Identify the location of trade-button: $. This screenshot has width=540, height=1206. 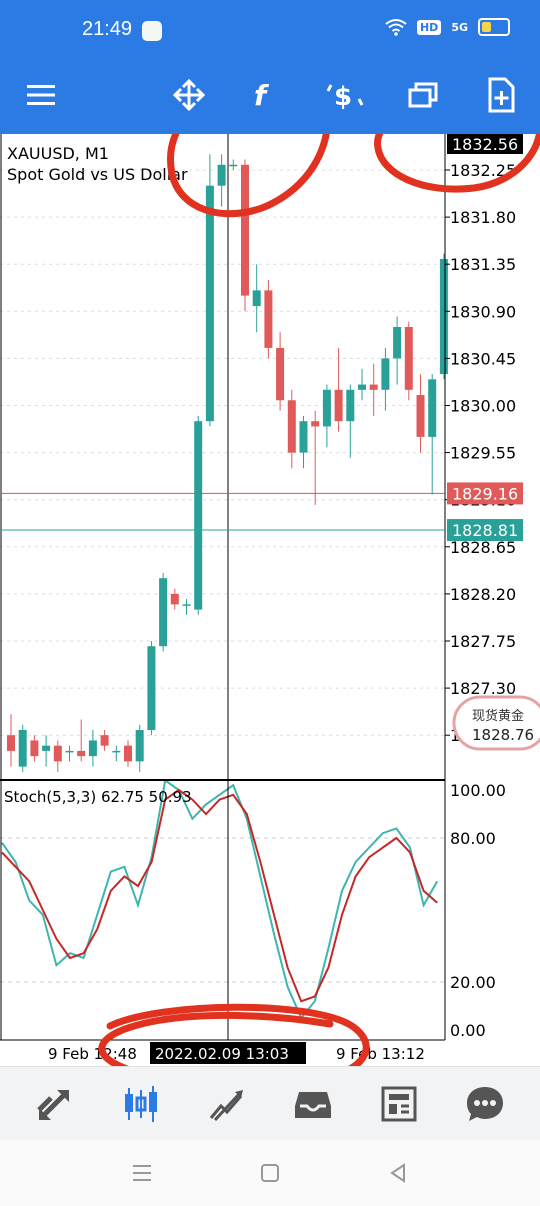
(345, 95).